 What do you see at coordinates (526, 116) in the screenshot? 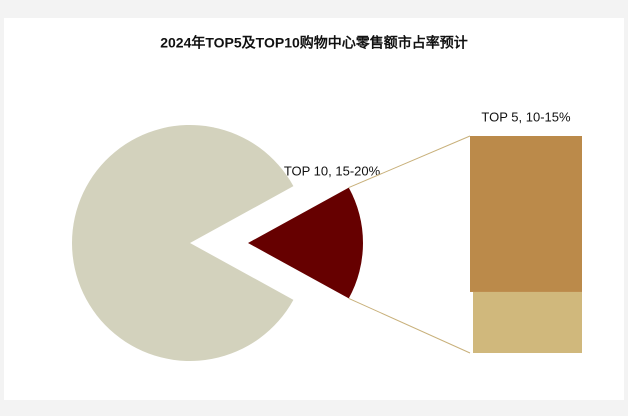
I see `bar-label: TOP 5, 10-15%` at bounding box center [526, 116].